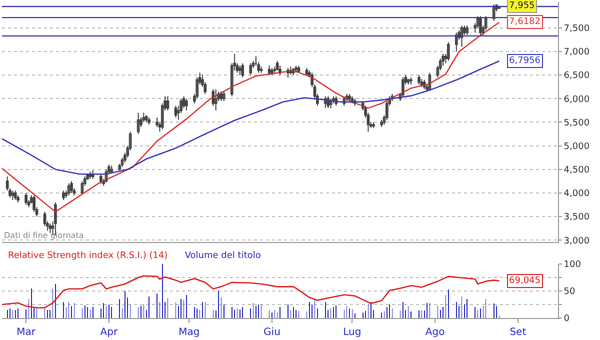  Describe the element at coordinates (435, 332) in the screenshot. I see `x-tick-label: Ago` at that location.